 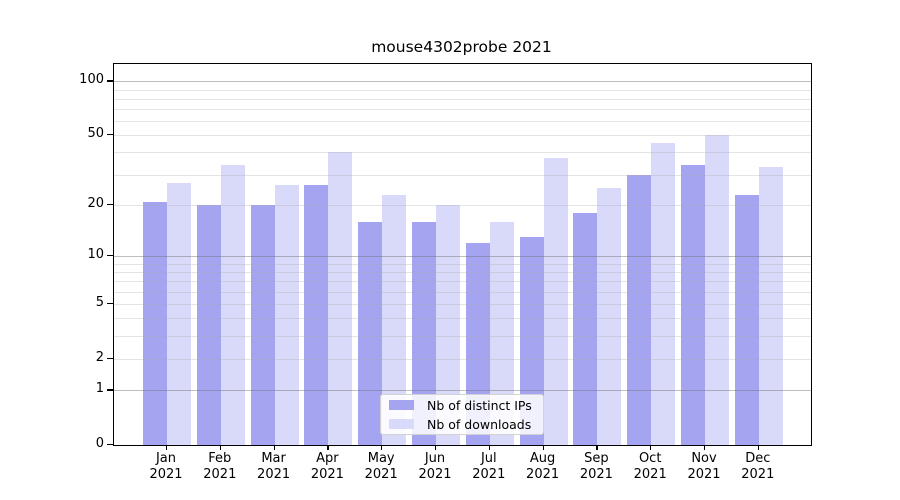 What do you see at coordinates (99, 302) in the screenshot?
I see `y-tick-label-5: 5` at bounding box center [99, 302].